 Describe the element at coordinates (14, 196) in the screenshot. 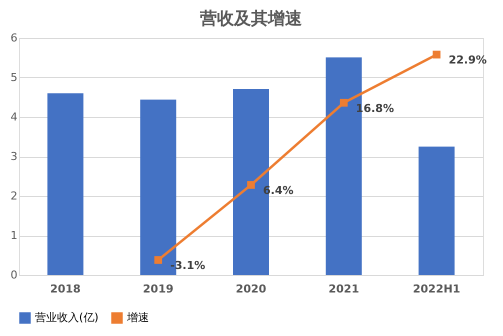

I see `y-tick-label: 2` at that location.